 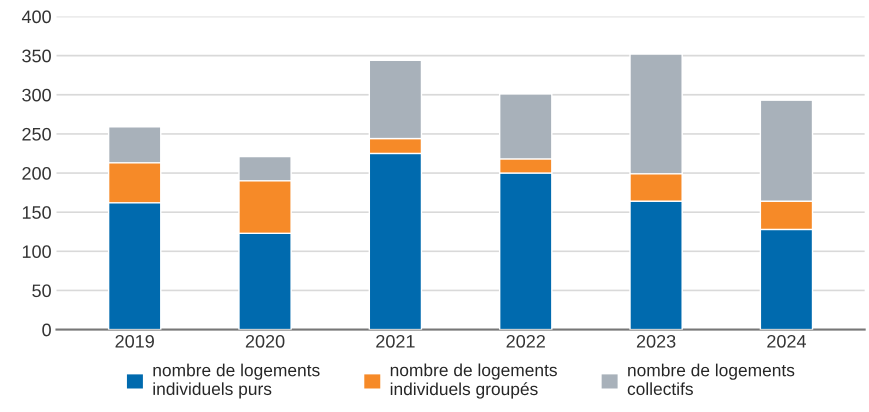 I want to click on legend-label: nombre de logements collectifs, so click(x=711, y=380).